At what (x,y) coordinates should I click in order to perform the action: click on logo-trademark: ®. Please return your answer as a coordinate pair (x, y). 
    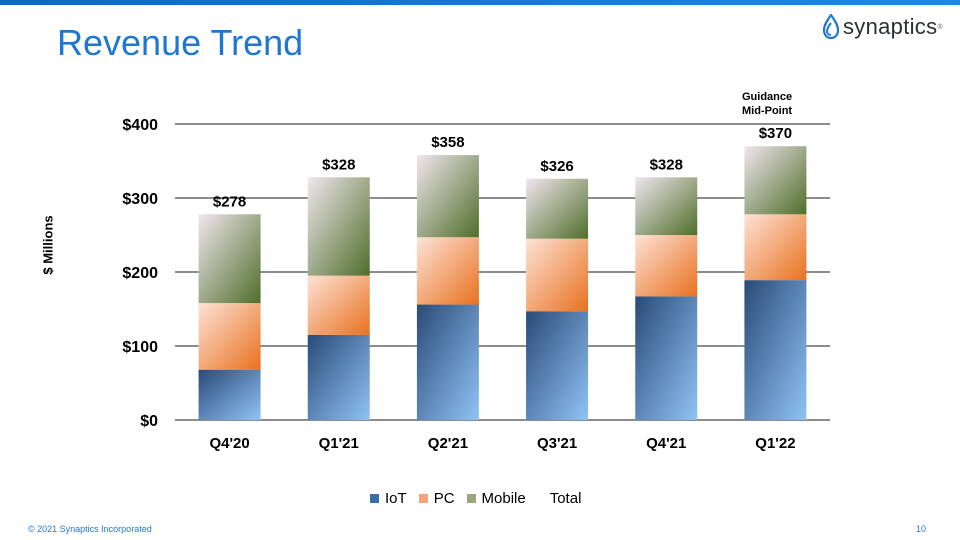
    Looking at the image, I should click on (940, 27).